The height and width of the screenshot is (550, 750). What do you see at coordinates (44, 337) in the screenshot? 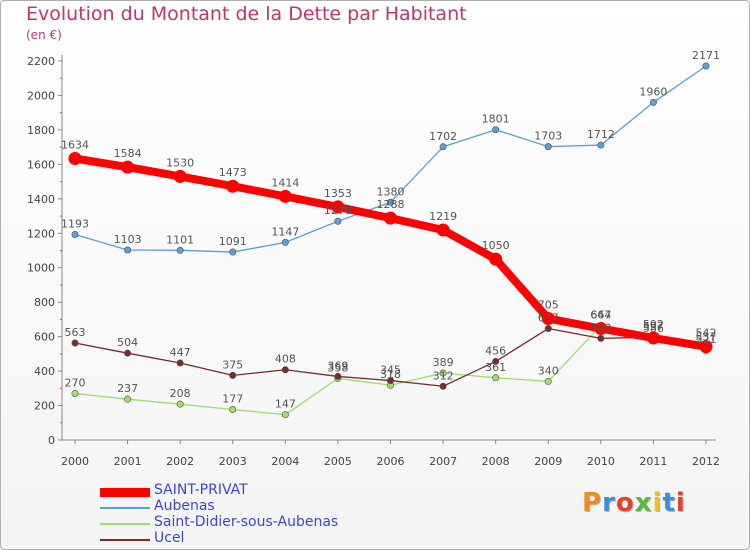
I see `y-tick-label: 600` at bounding box center [44, 337].